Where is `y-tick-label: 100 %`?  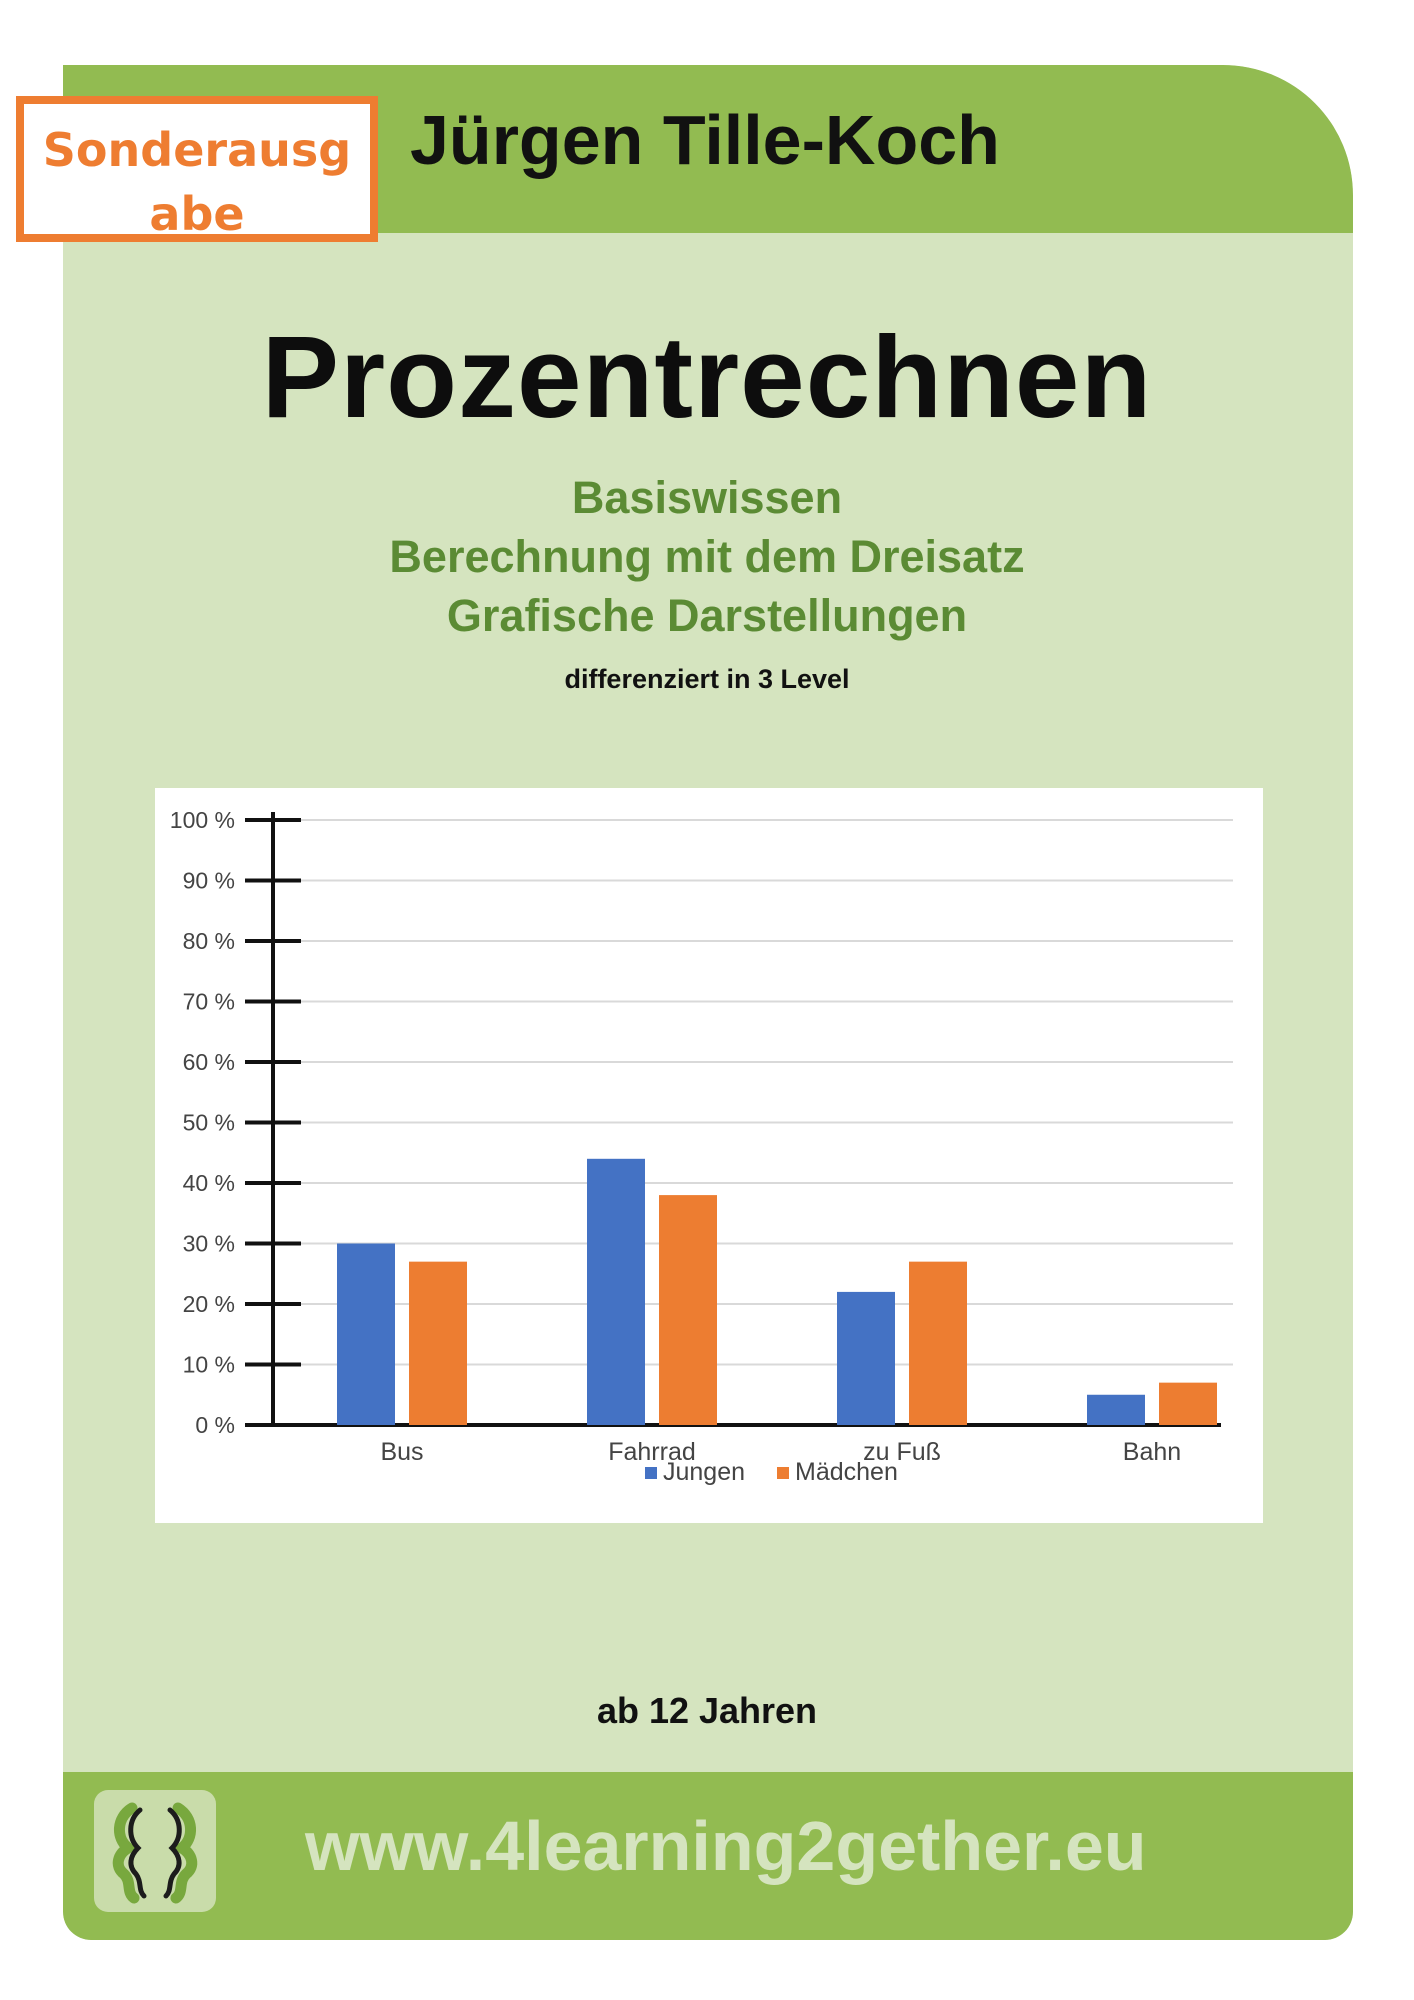 y-tick-label: 100 % is located at coordinates (202, 820).